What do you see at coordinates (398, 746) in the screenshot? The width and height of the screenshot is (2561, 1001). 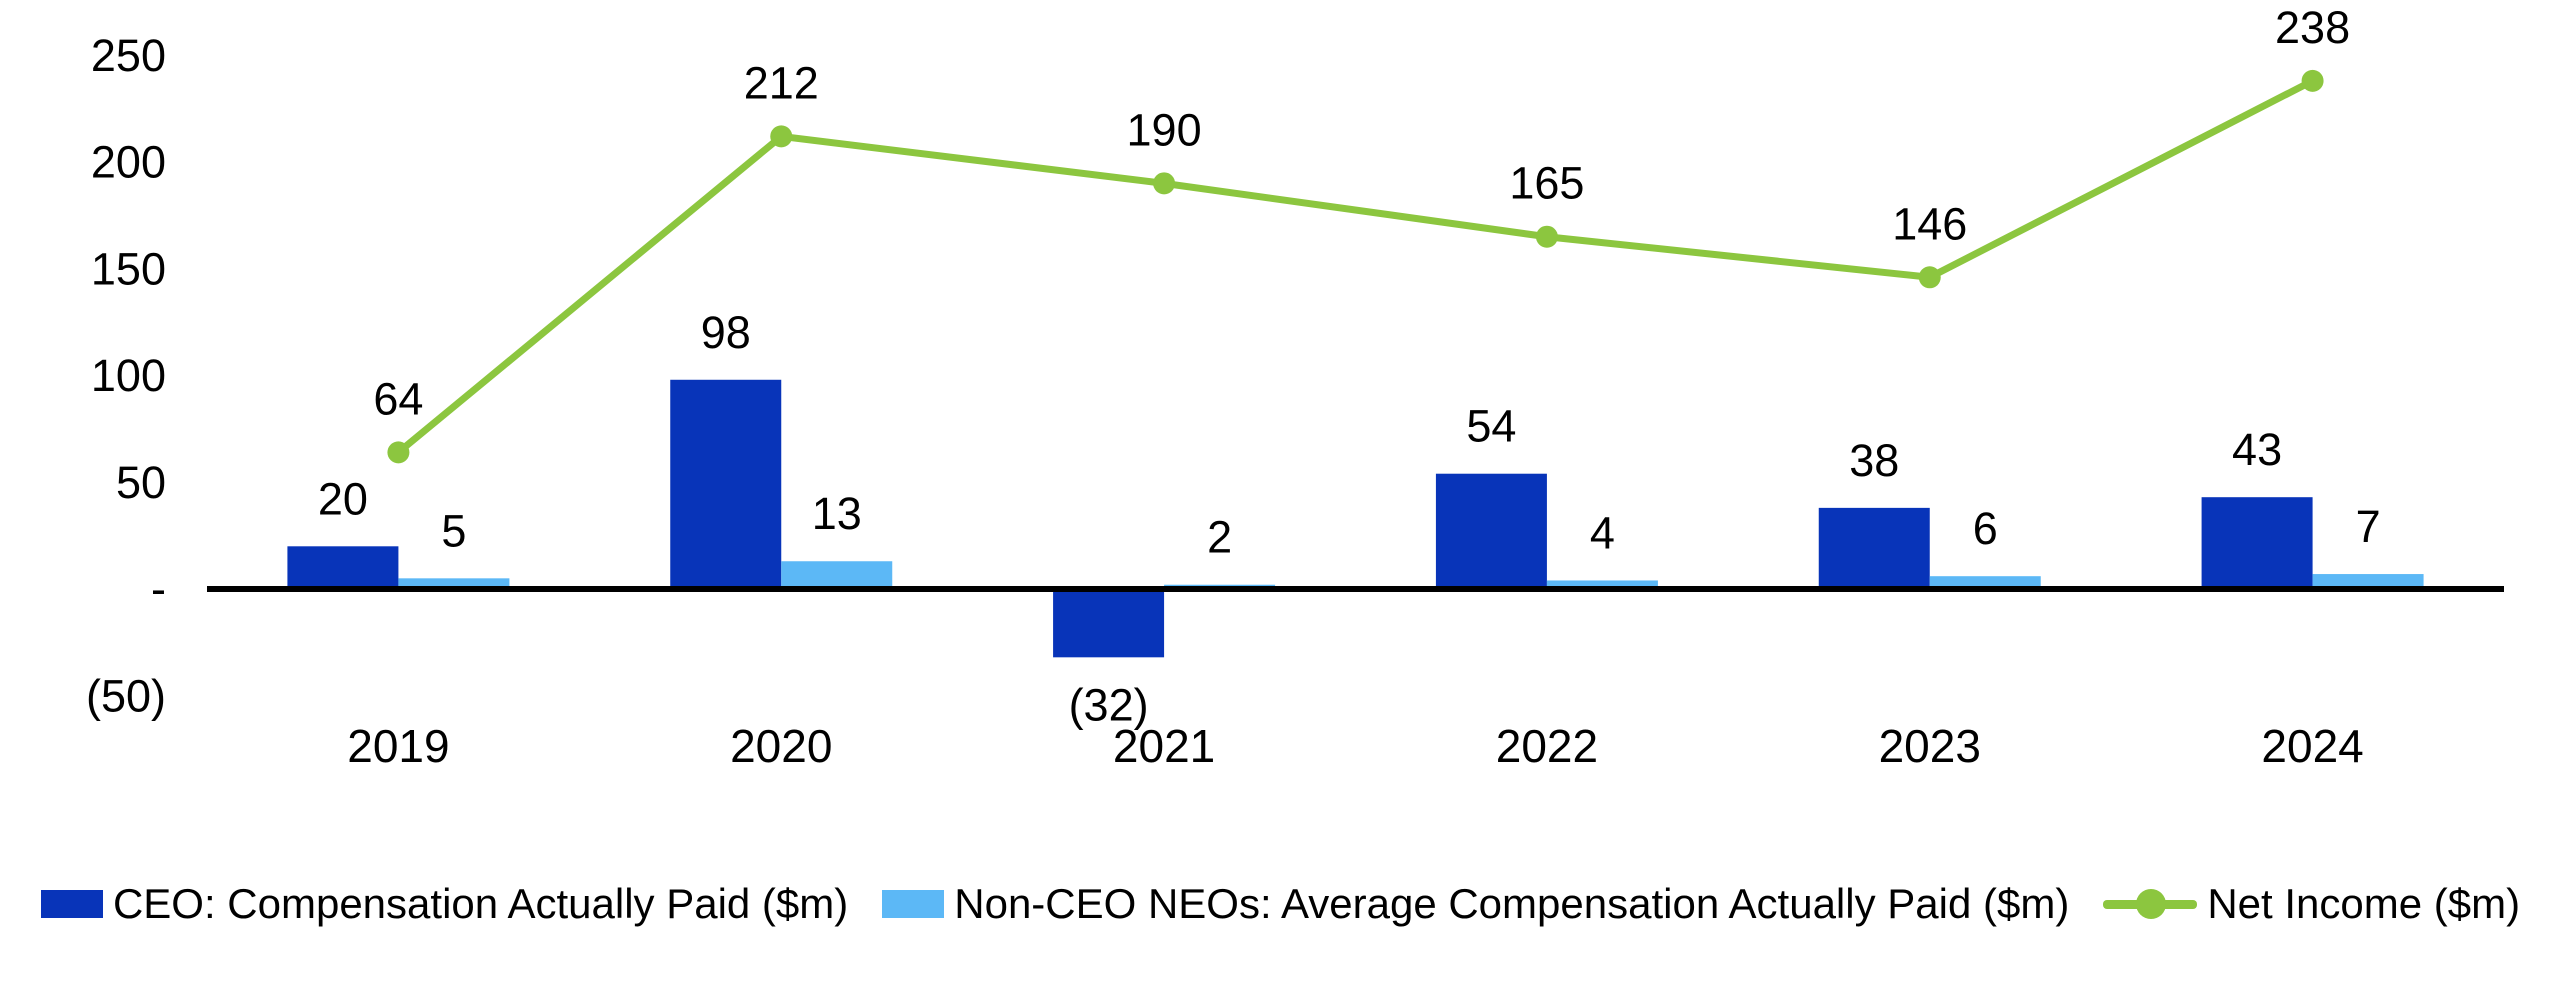 I see `x-category-label-2019: 2019` at bounding box center [398, 746].